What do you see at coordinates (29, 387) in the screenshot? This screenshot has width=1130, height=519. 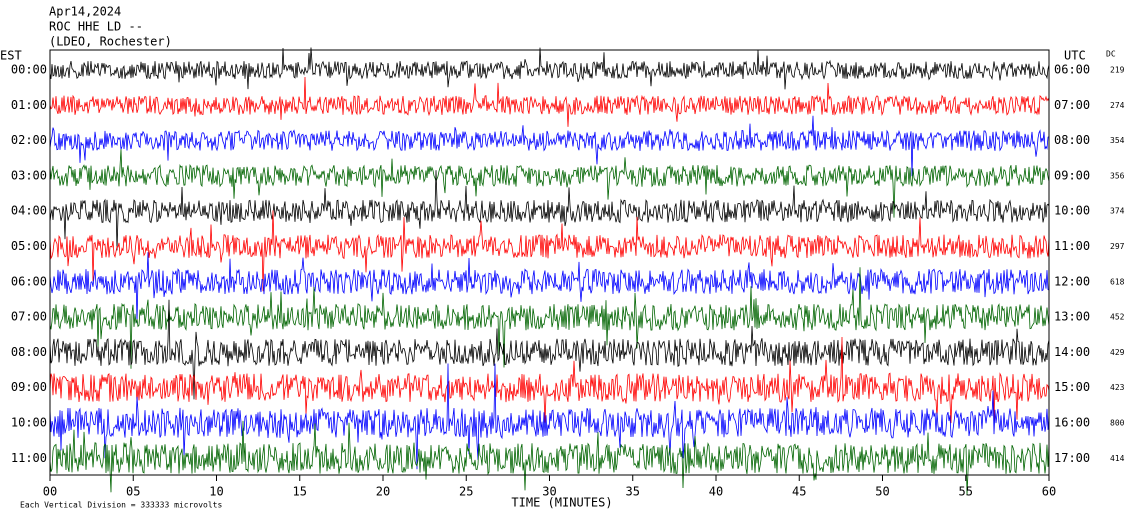 I see `left-hour-label: 09:00` at bounding box center [29, 387].